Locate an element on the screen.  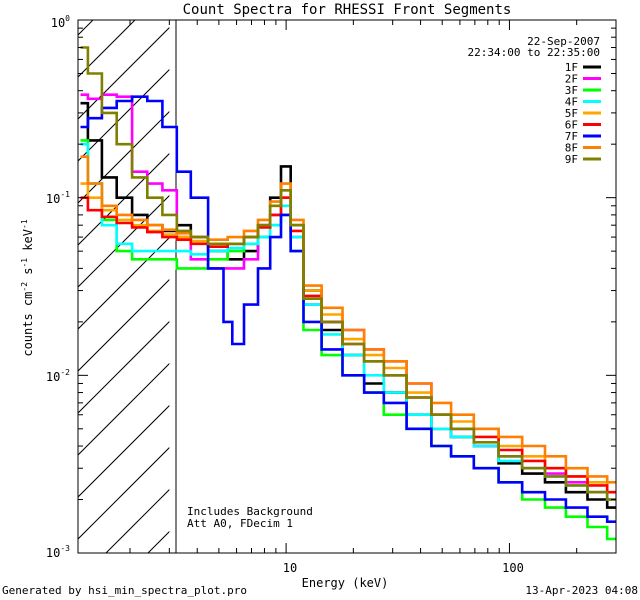
legend-label-5f: 5F is located at coordinates (571, 113).